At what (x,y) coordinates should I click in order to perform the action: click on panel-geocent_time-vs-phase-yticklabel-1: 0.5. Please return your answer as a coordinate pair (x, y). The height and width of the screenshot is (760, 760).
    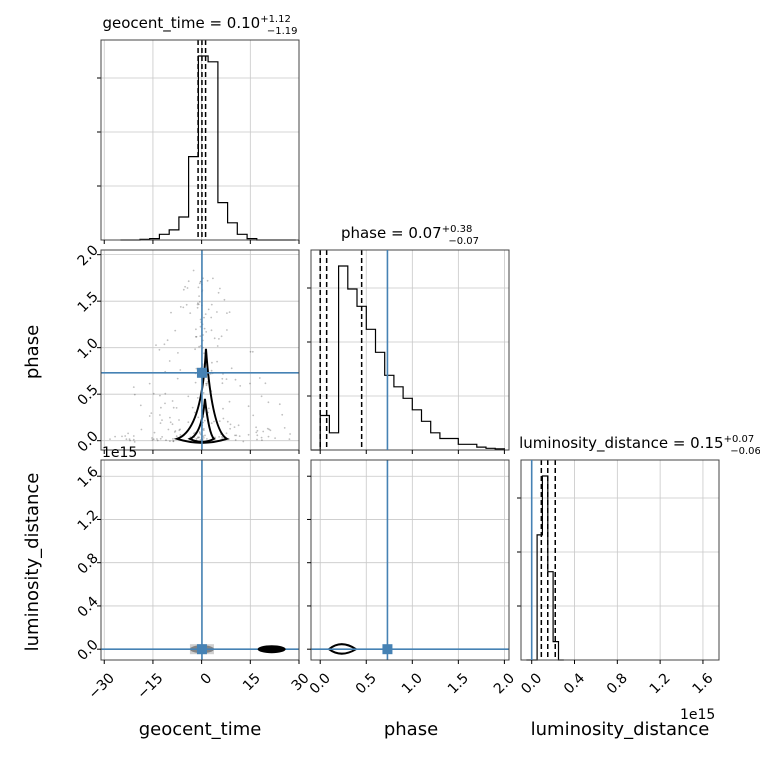
    Looking at the image, I should click on (88, 395).